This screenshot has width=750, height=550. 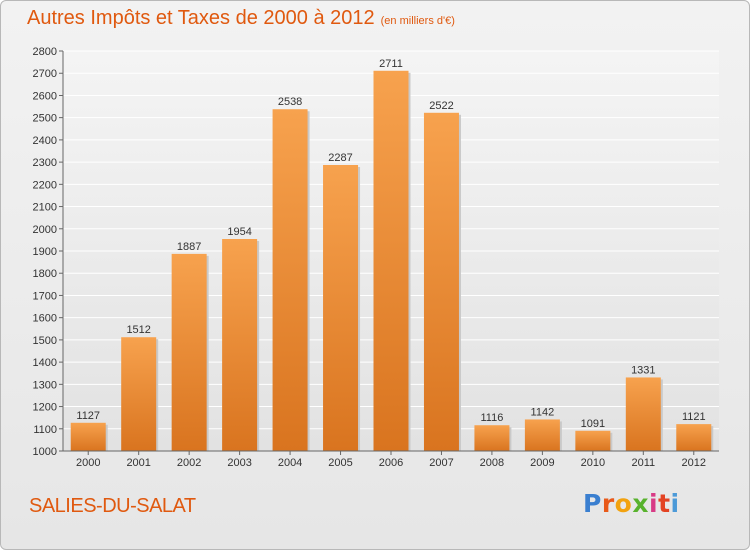 What do you see at coordinates (694, 417) in the screenshot?
I see `data-label: 1121` at bounding box center [694, 417].